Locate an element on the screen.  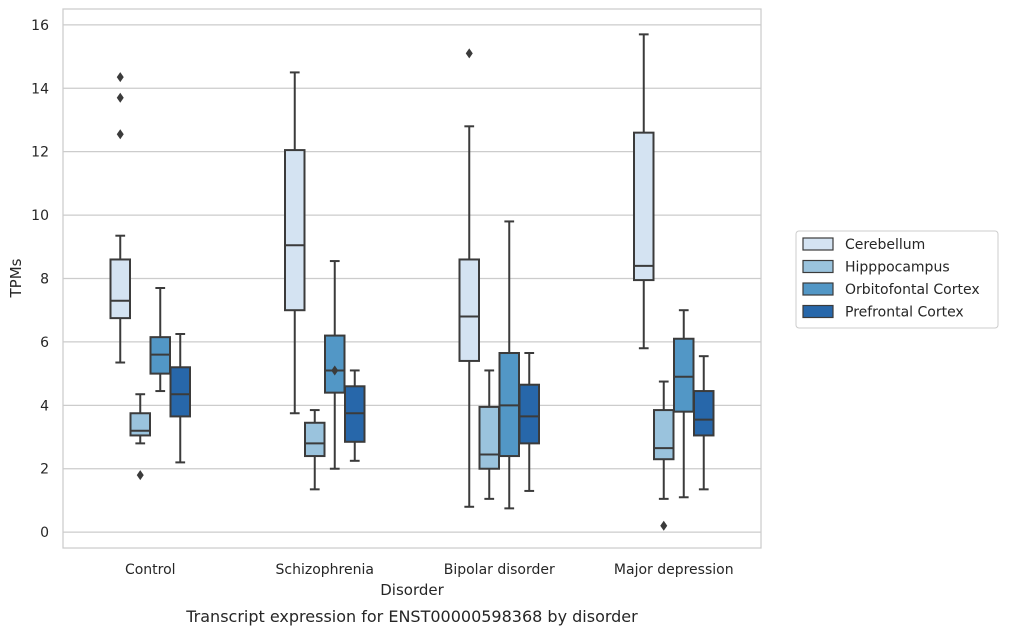
legend-label: Hipppocampus is located at coordinates (897, 268).